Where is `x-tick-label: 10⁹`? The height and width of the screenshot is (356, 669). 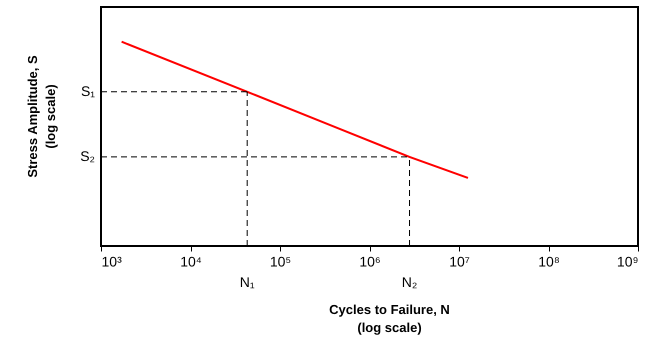
x-tick-label: 10⁹ is located at coordinates (627, 262).